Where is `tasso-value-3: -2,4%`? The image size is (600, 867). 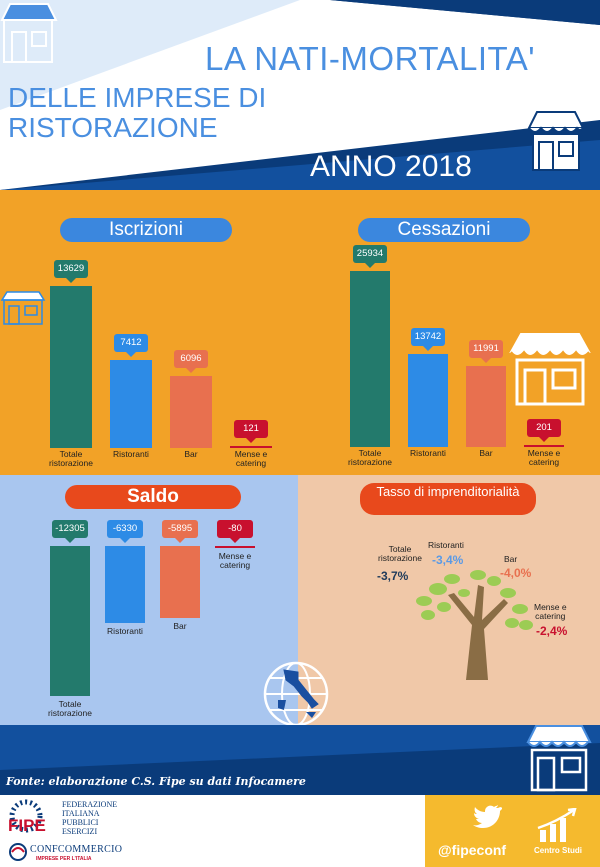
tasso-value-3: -2,4% is located at coordinates (552, 631).